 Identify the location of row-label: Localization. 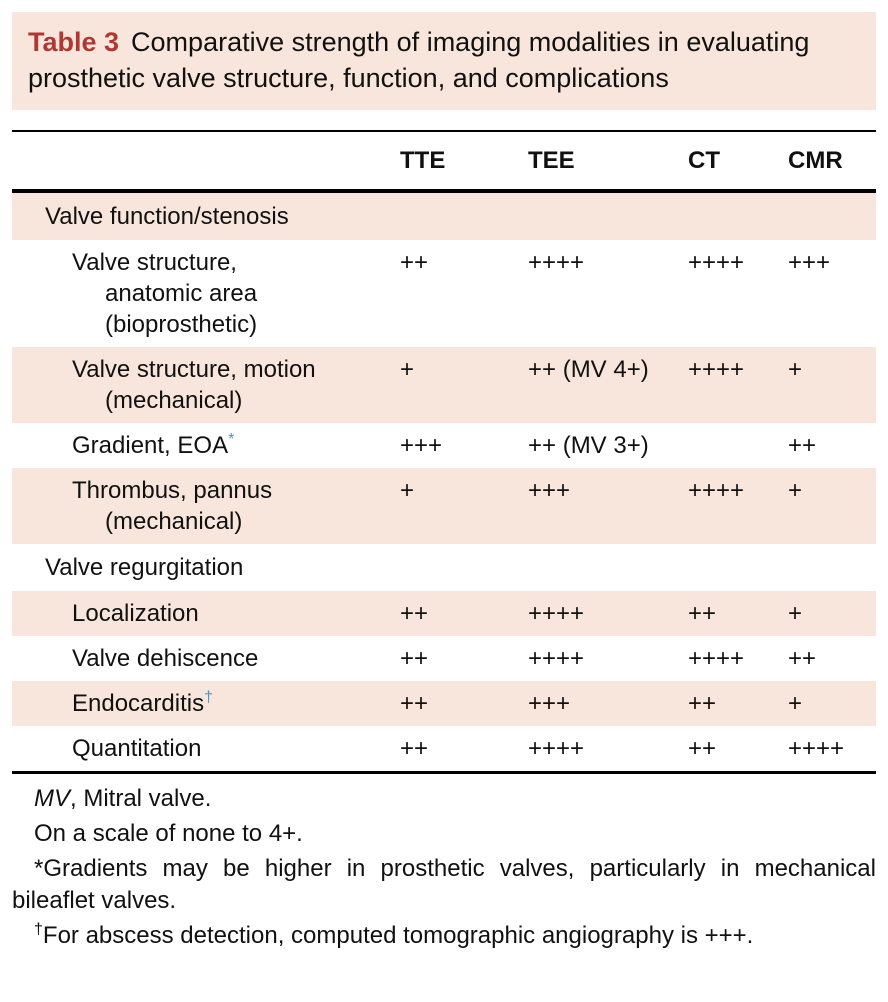
(135, 613).